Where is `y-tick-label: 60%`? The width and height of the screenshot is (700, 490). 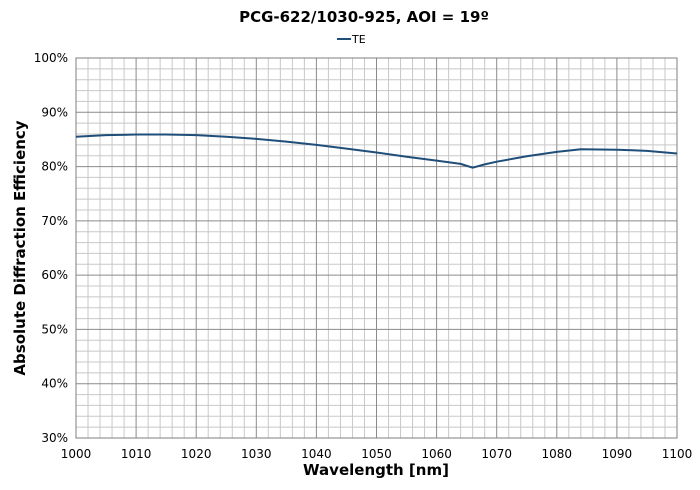 y-tick-label: 60% is located at coordinates (54, 275).